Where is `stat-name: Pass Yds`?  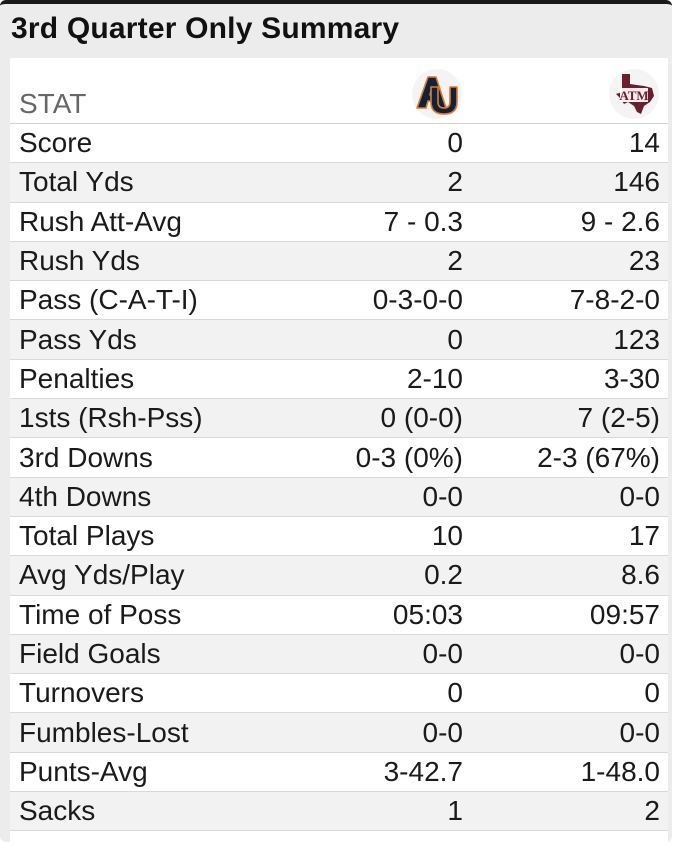
stat-name: Pass Yds is located at coordinates (78, 339).